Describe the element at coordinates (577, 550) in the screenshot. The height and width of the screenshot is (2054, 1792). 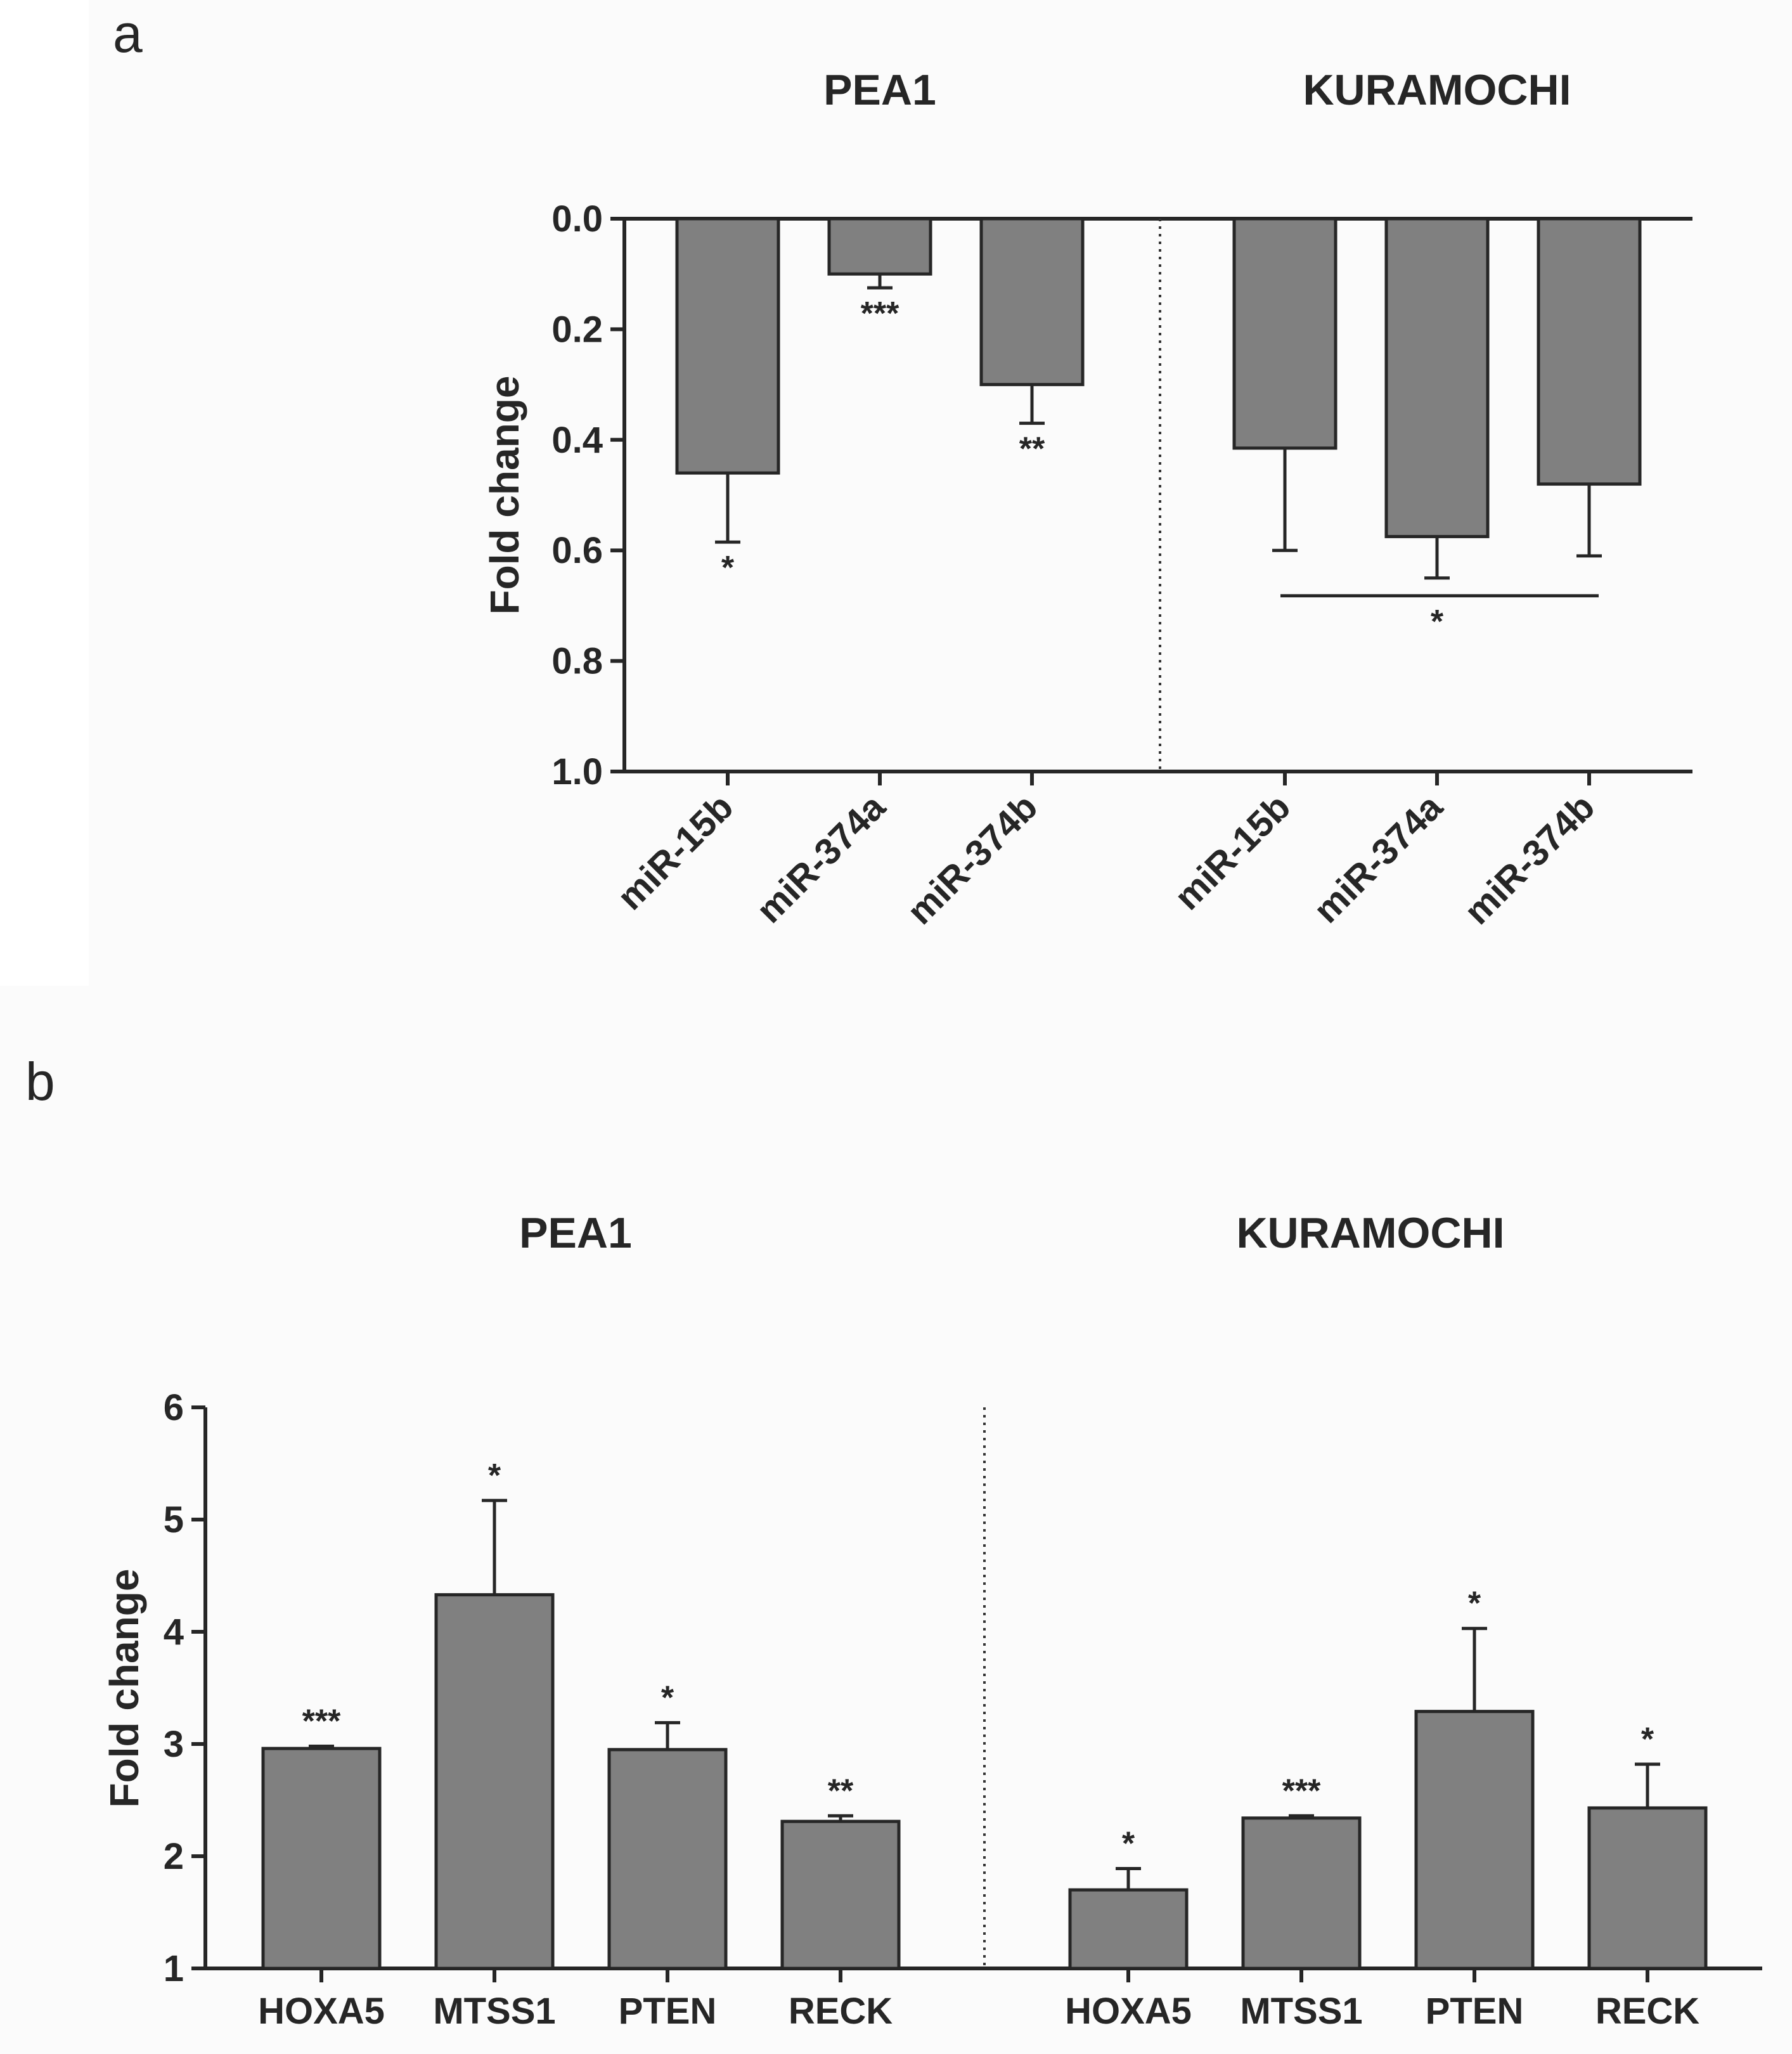
I see `y-tick-label: 0.6` at that location.